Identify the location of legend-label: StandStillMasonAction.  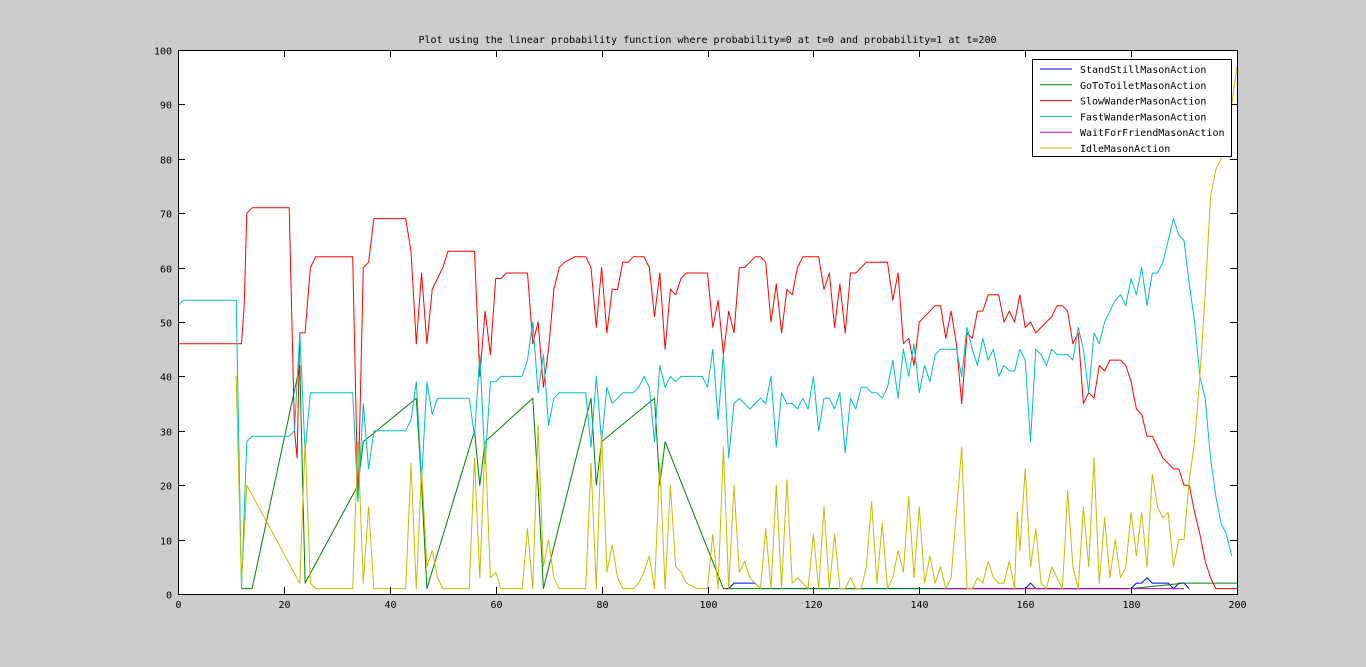
(1143, 70).